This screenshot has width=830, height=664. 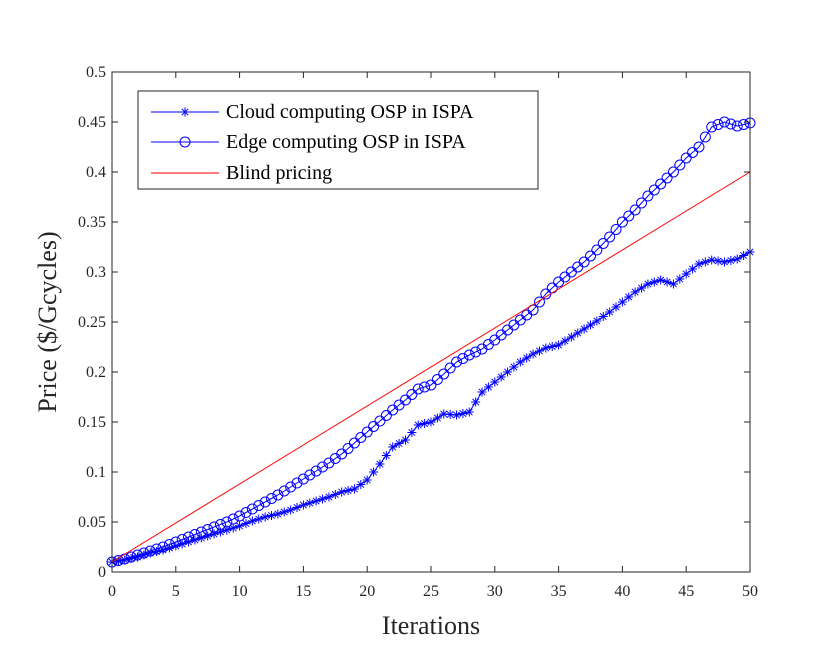 I want to click on y-tick-label: 0.35, so click(x=92, y=222).